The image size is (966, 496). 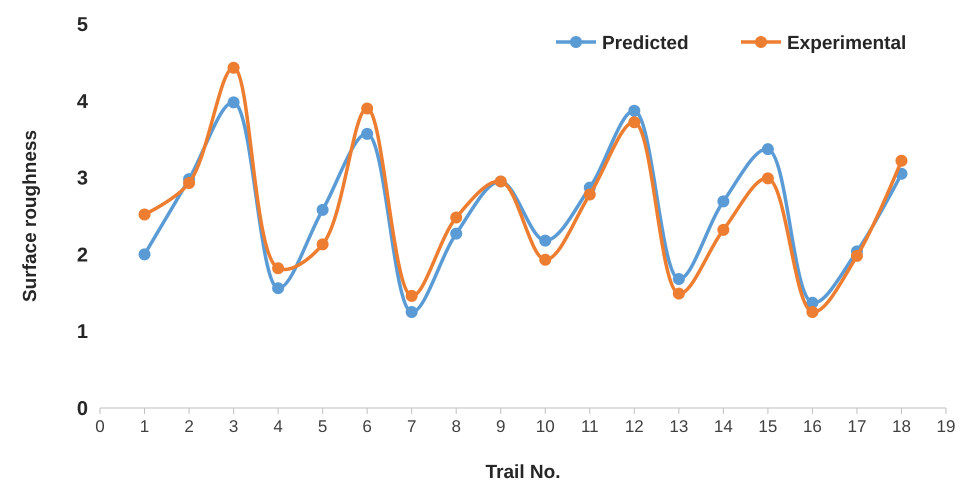 I want to click on y-axis-title: Surface roughness, so click(x=30, y=216).